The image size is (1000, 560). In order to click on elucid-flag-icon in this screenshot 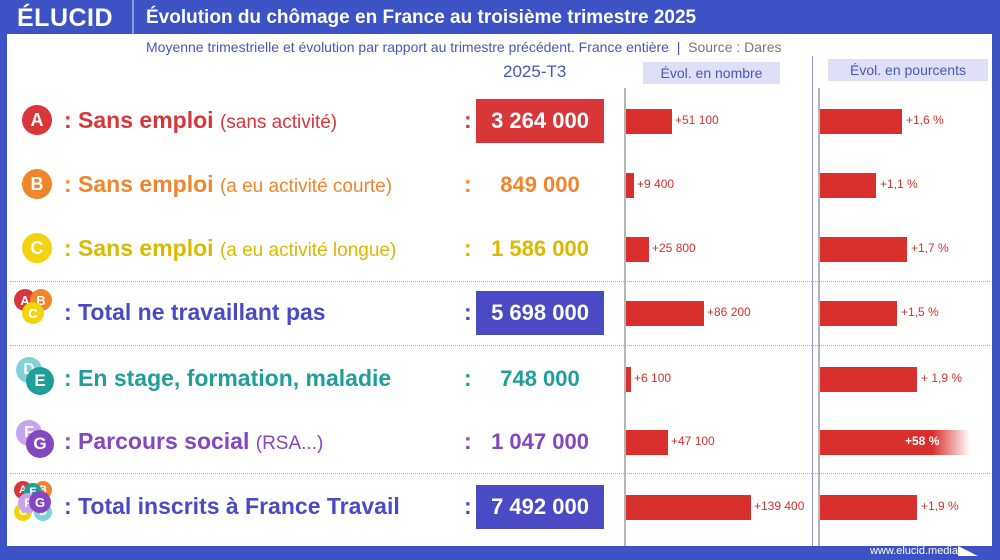, I will do `click(968, 551)`.